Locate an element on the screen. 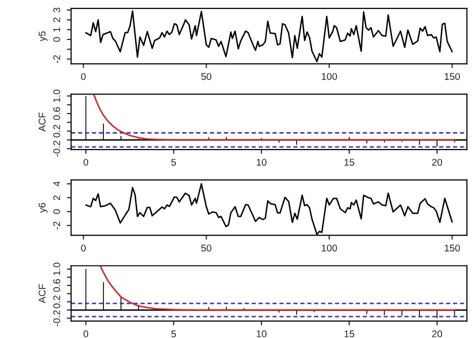 This screenshot has width=474, height=338. y-axis-title: y5 is located at coordinates (43, 36).